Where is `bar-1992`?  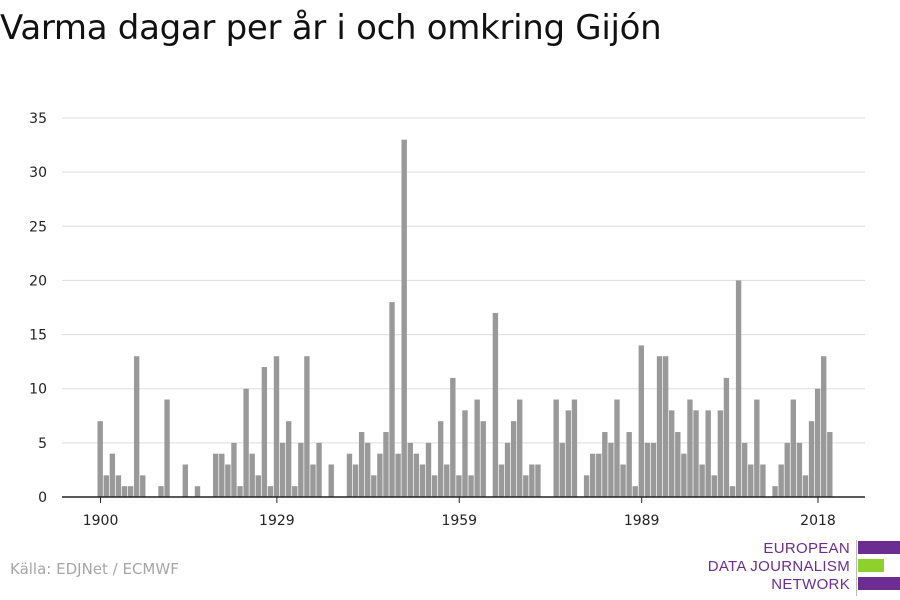
bar-1992 is located at coordinates (659, 426).